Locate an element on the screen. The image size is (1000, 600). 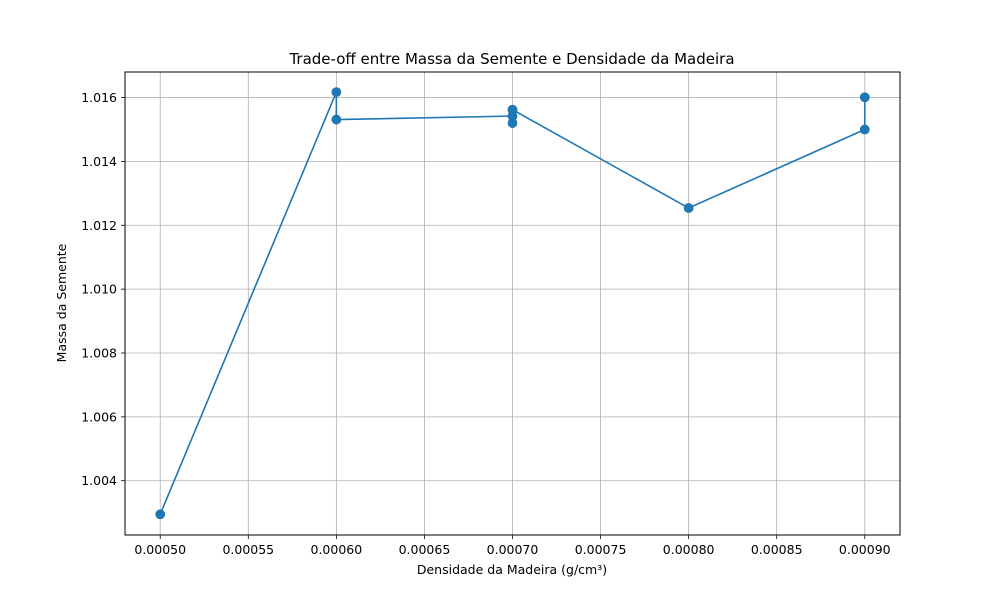
x-tick-label: 0.00090 is located at coordinates (865, 549).